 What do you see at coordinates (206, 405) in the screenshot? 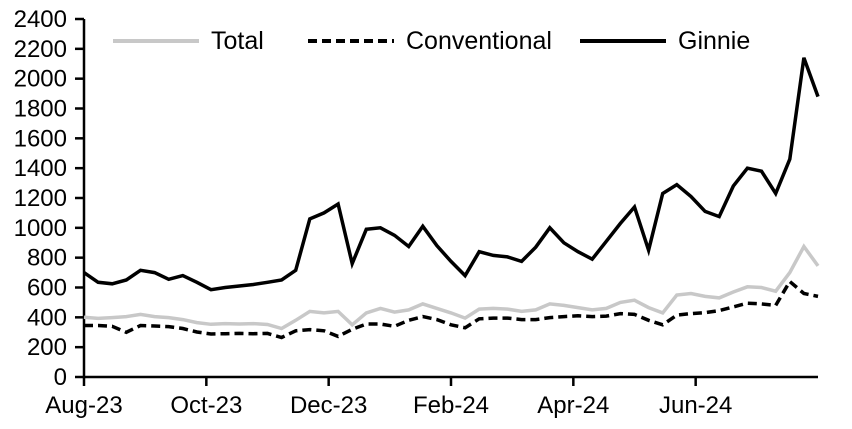
I see `x-tick-label: Oct-23` at bounding box center [206, 405].